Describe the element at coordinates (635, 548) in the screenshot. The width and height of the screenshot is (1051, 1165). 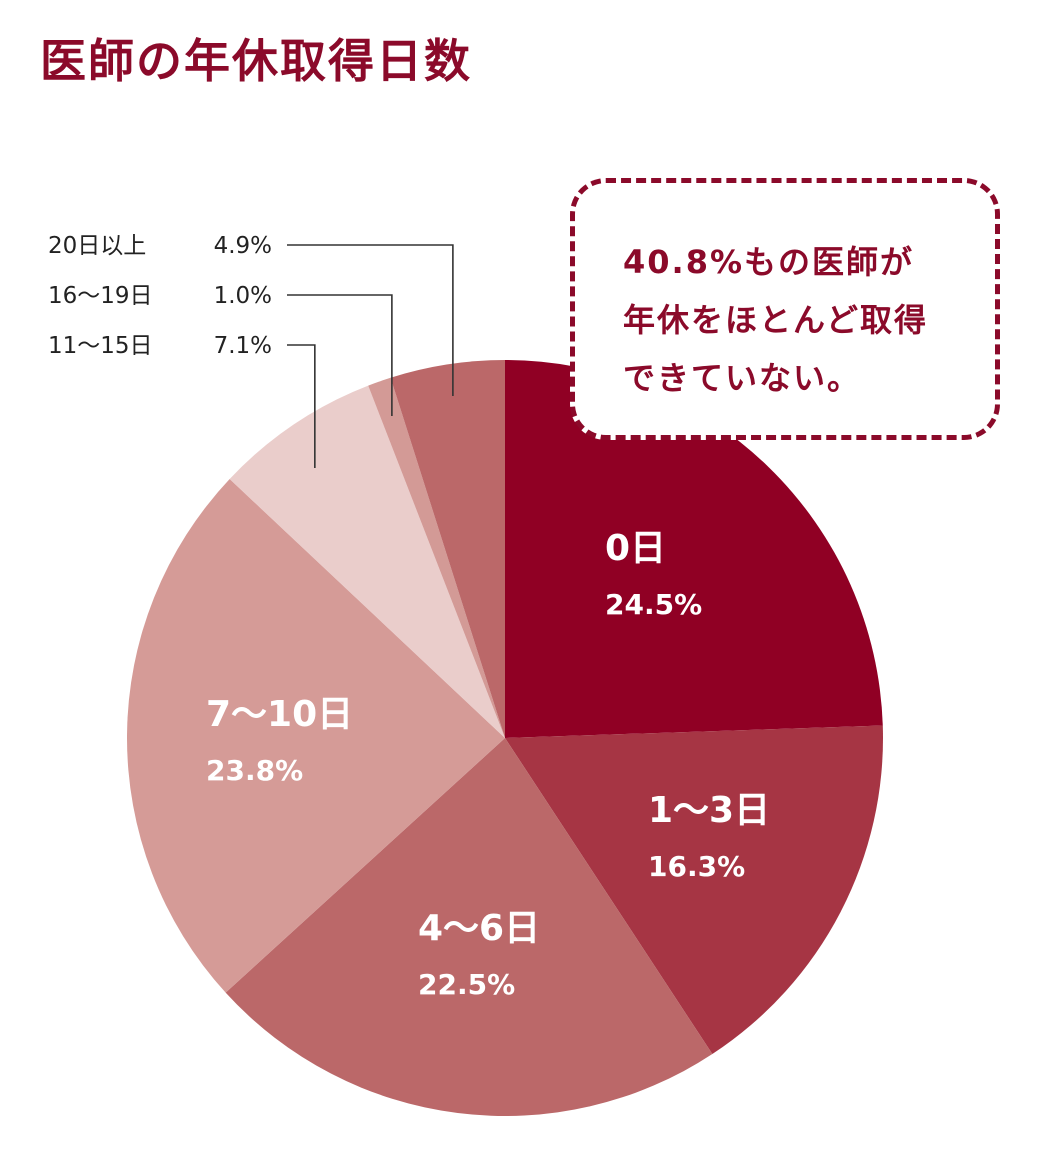
I see `slice-label-0: 0日` at that location.